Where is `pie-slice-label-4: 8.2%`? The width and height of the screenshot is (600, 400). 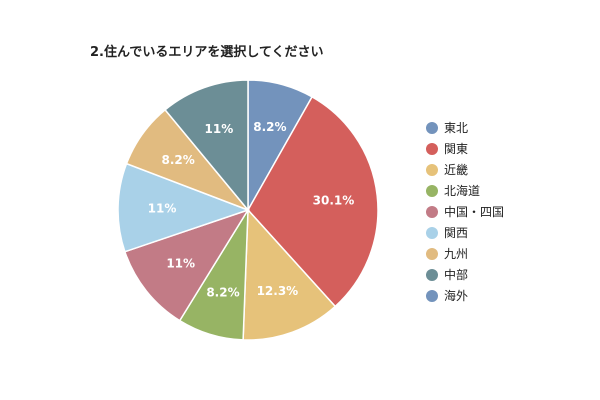 pie-slice-label-4: 8.2% is located at coordinates (222, 292).